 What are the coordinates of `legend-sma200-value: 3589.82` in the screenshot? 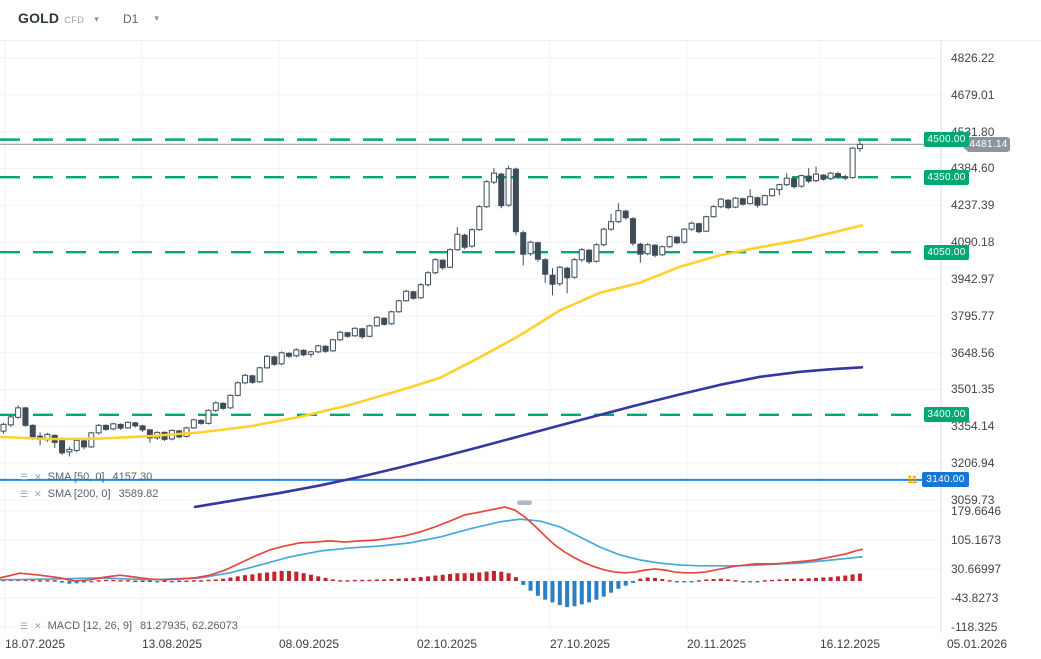 It's located at (138, 494).